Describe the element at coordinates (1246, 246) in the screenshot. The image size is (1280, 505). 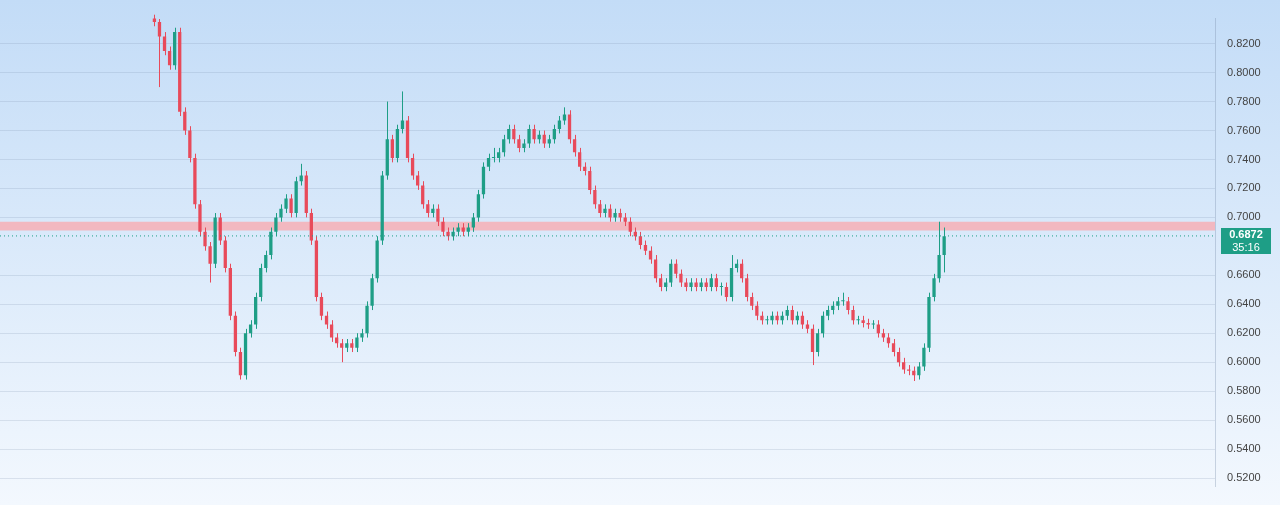
I see `text: 35:16` at that location.